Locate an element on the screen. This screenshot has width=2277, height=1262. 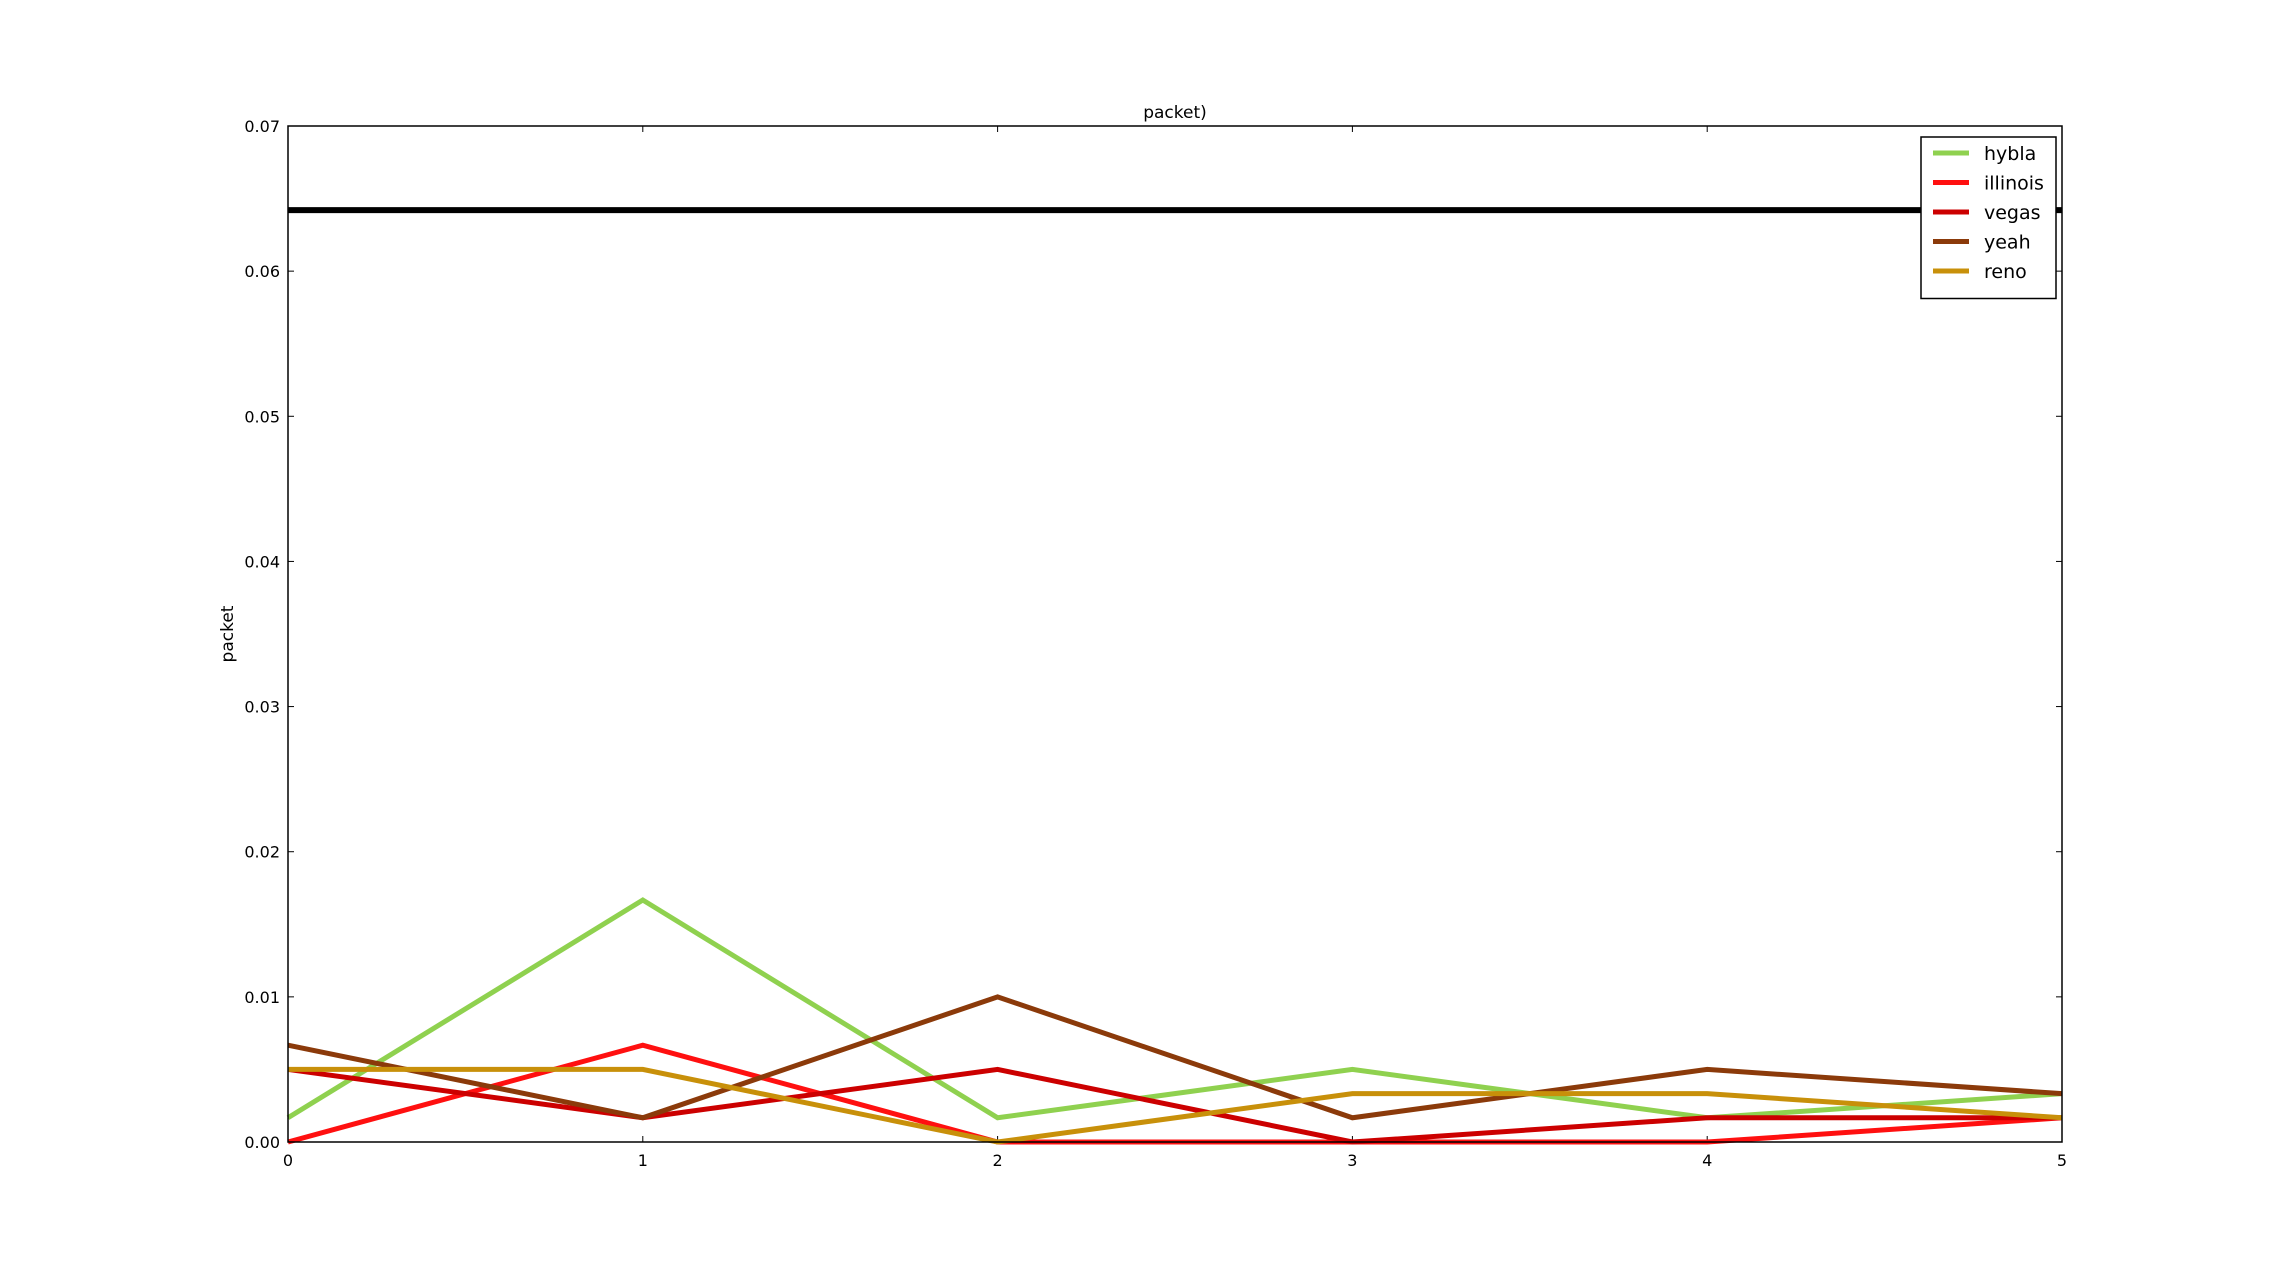
y-tick-label: 0.06 is located at coordinates (262, 271).